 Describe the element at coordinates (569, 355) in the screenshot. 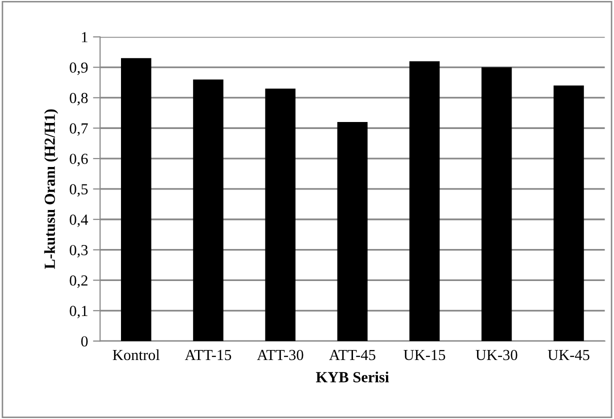

I see `x-tick-label: UK-45` at that location.